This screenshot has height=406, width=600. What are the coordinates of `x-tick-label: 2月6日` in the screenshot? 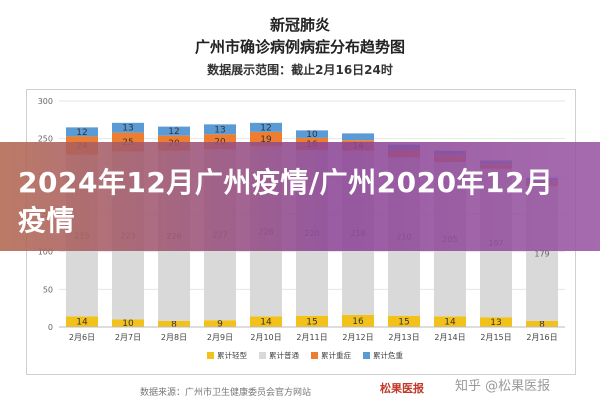 It's located at (82, 337).